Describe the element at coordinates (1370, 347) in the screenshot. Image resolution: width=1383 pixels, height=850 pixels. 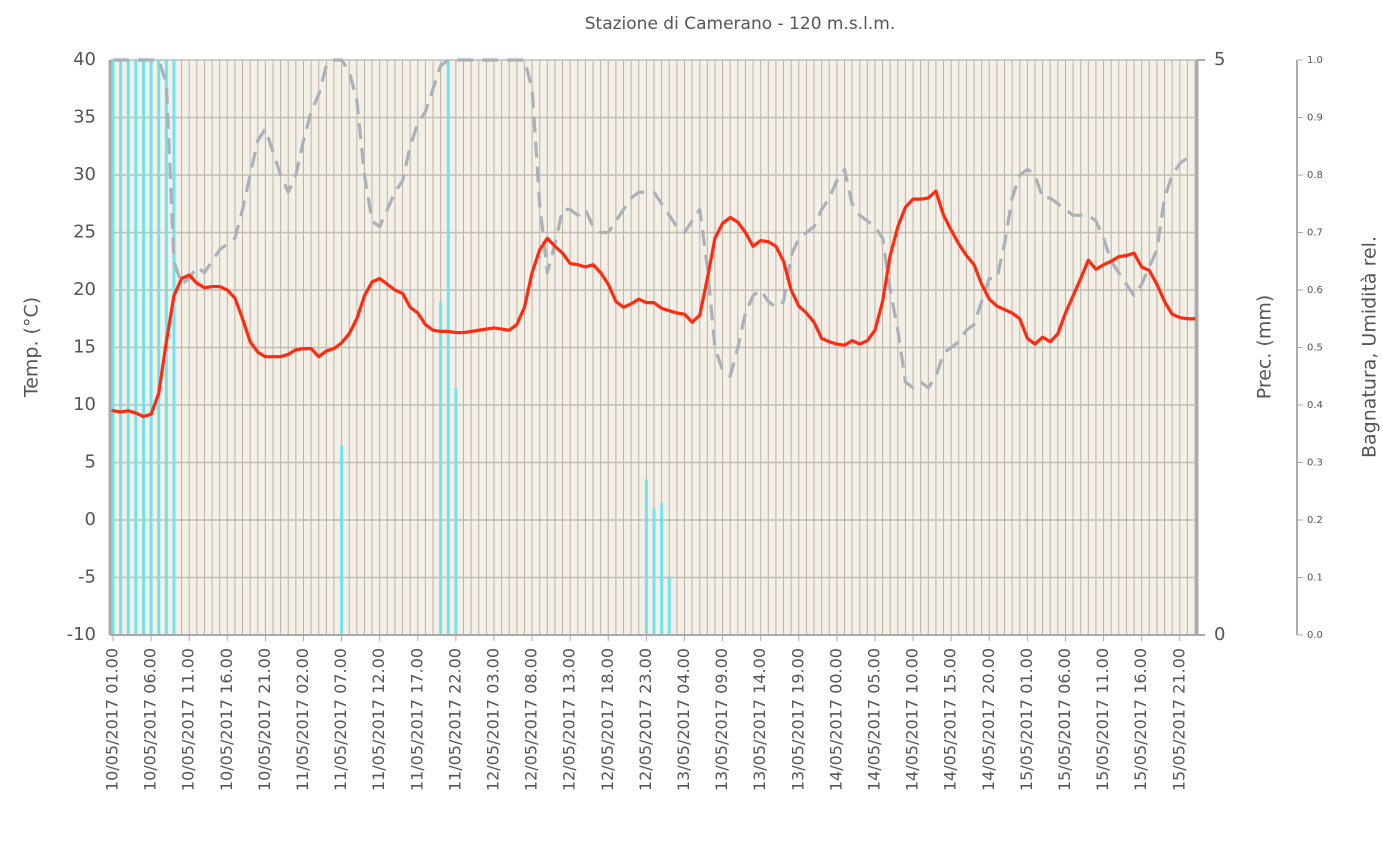
I see `y3-axis-title: Bagnatura, Umidità rel.` at that location.